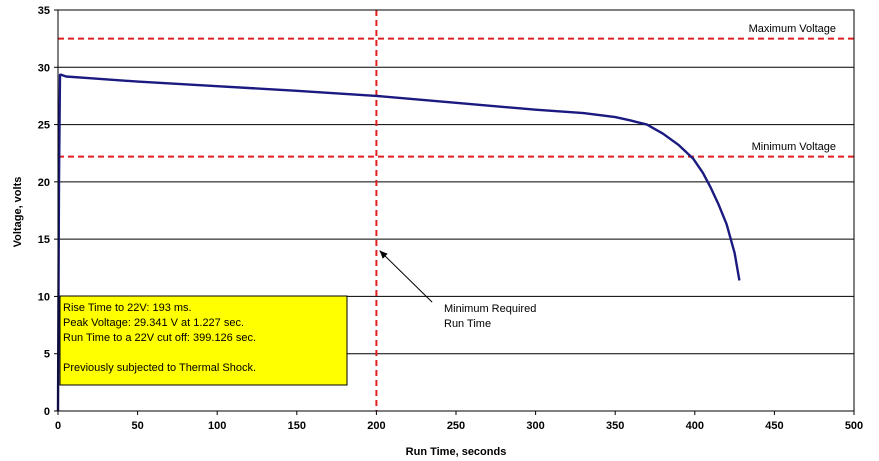  What do you see at coordinates (792, 29) in the screenshot?
I see `max-voltage-label: Maximum Voltage` at bounding box center [792, 29].